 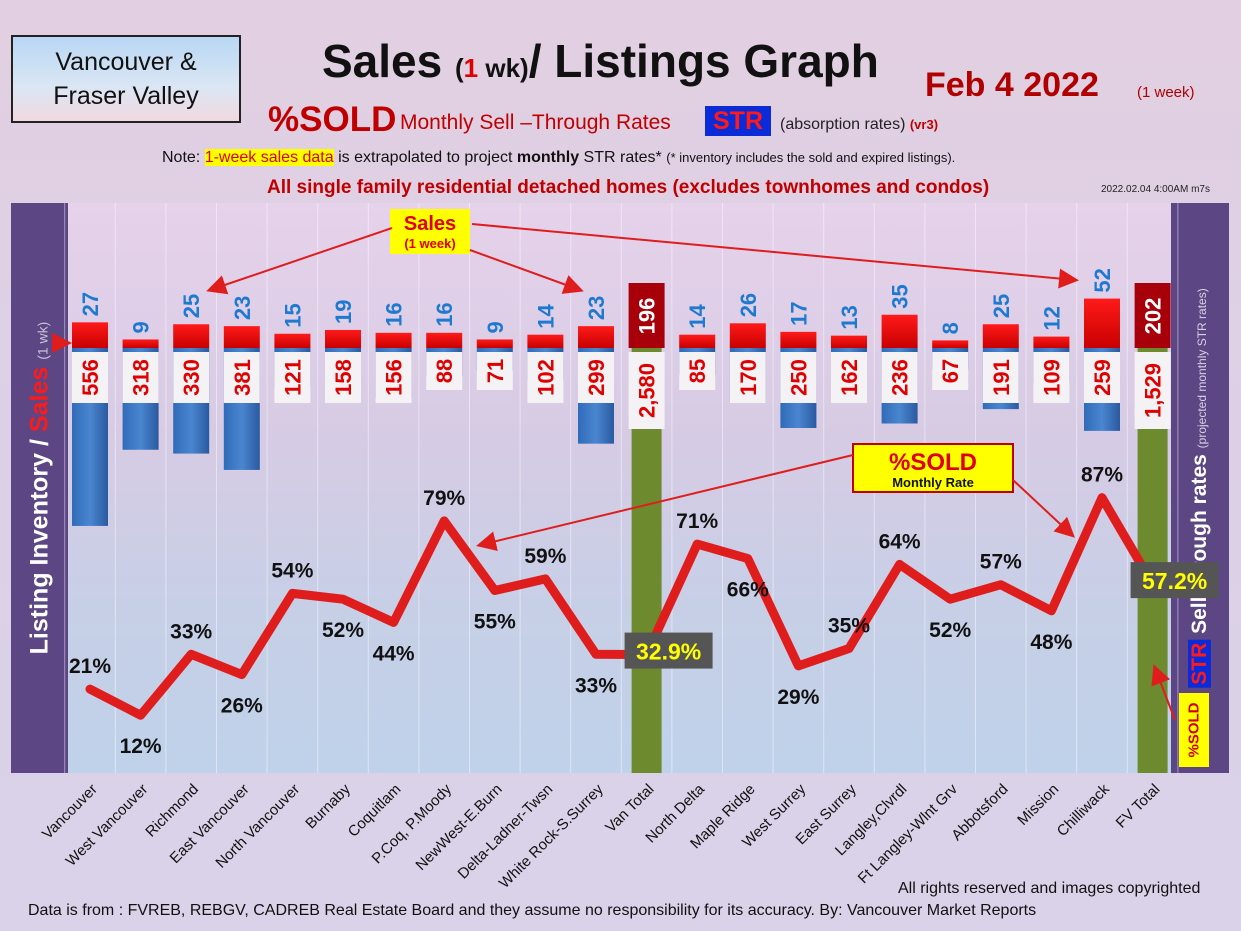 I want to click on monthly-str-subtitle: Monthly Sell –Through Rates, so click(x=535, y=122).